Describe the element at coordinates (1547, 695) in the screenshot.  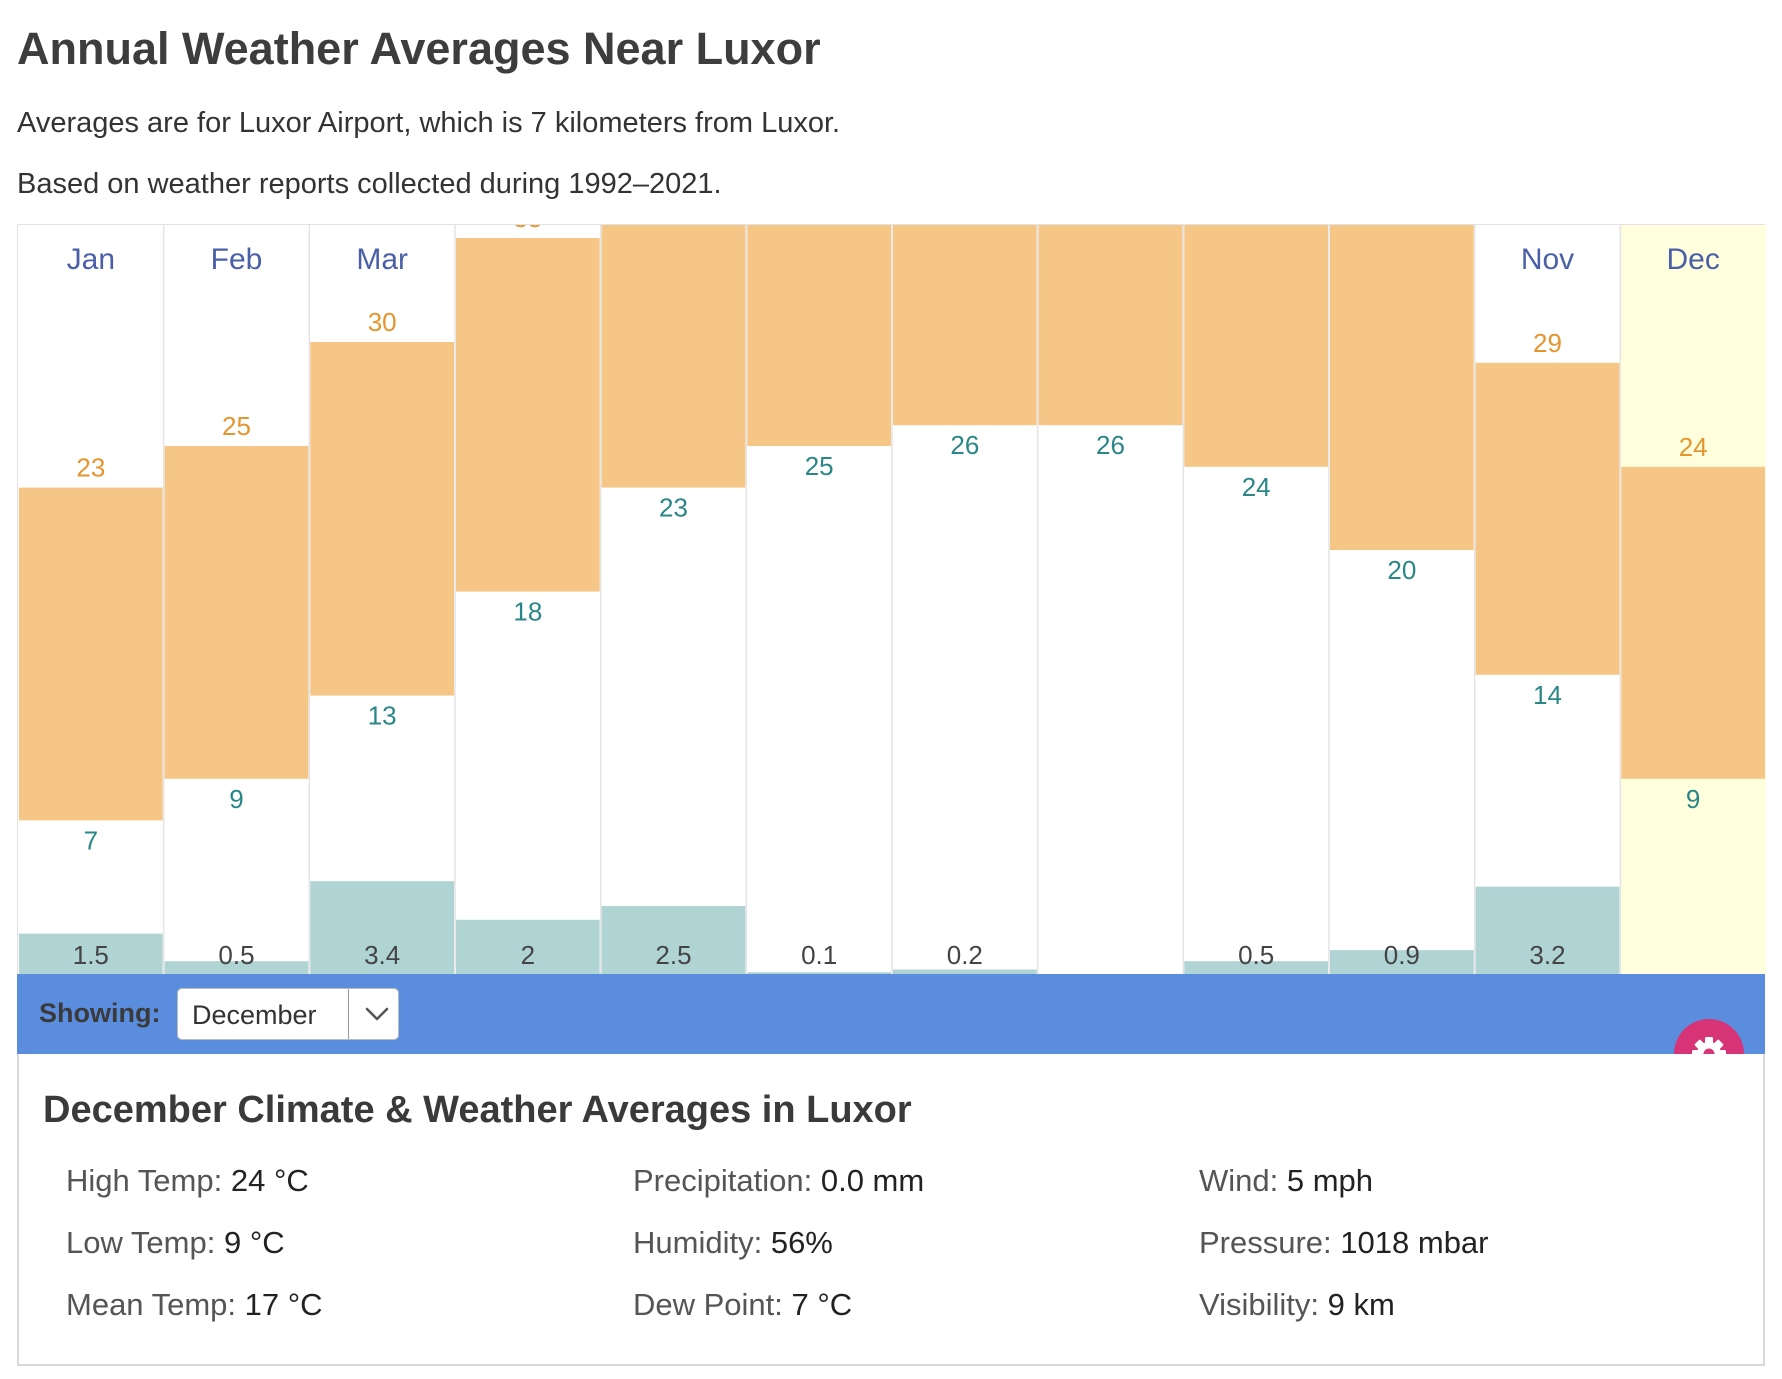
I see `low-temp-label: 14` at that location.